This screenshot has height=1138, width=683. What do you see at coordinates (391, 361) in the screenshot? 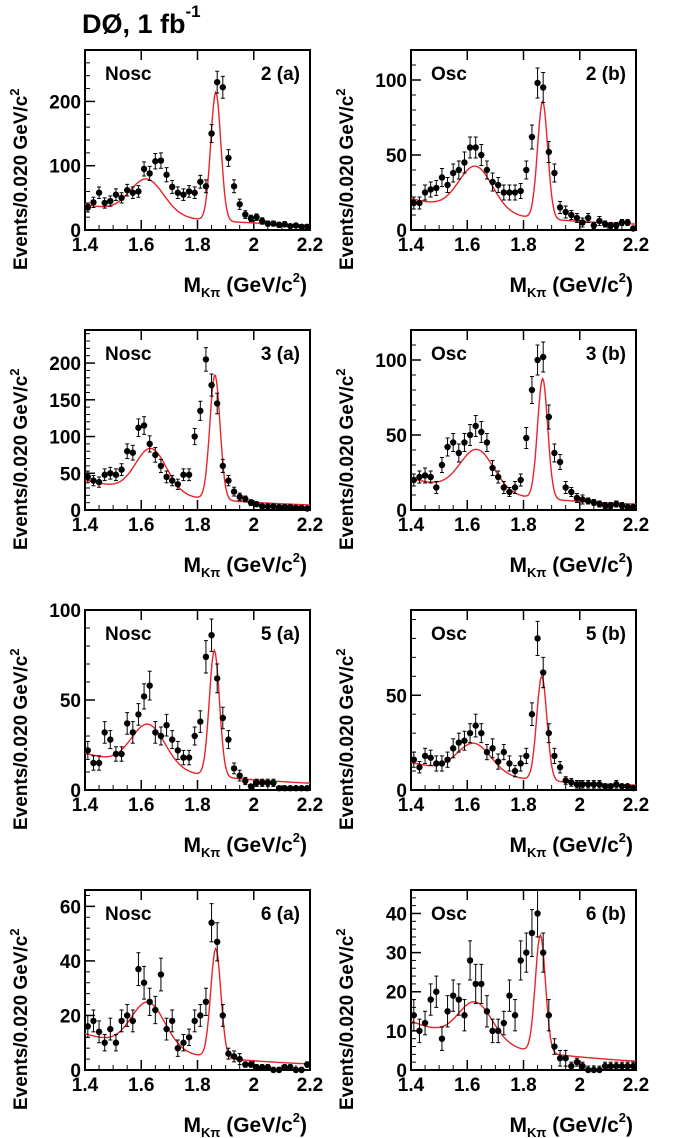
I see `y-tick-label: 100` at bounding box center [391, 361].